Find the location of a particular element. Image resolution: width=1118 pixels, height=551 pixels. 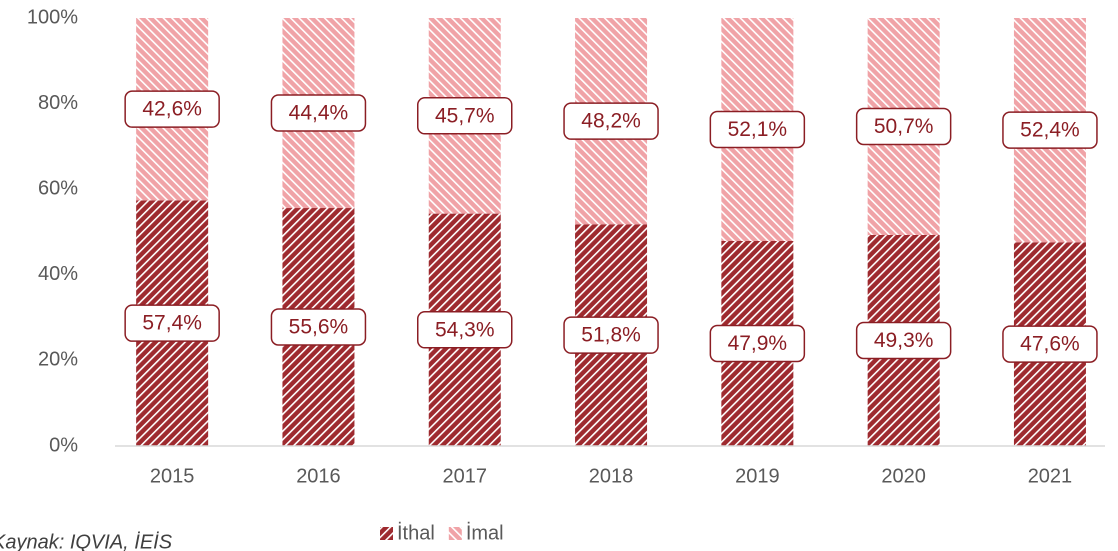

value-label: 47,9% is located at coordinates (758, 343).